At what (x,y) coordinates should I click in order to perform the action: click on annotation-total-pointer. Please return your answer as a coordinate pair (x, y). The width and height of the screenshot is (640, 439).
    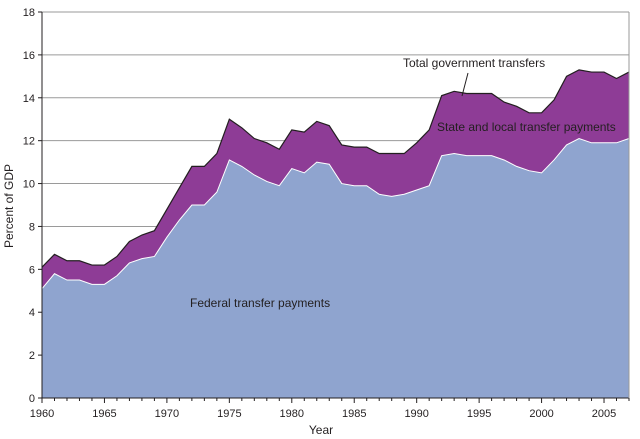
    Looking at the image, I should click on (465, 84).